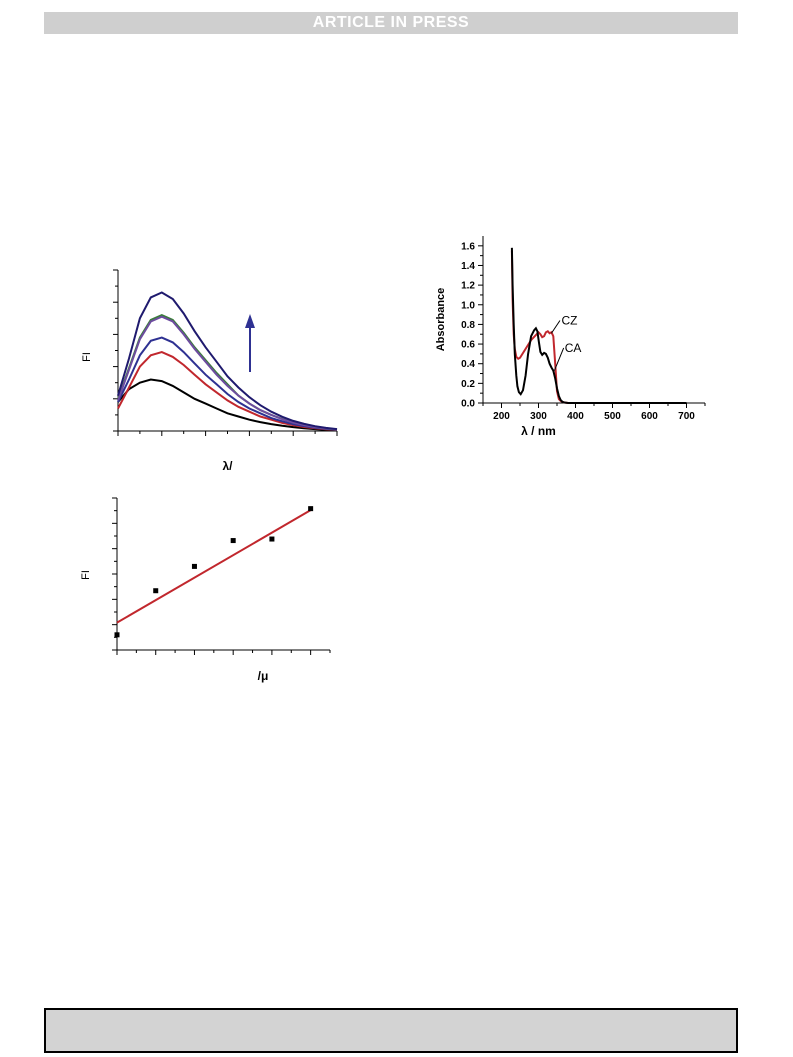 This screenshot has width=793, height=1057. I want to click on fluorescence-linear-fit-chart: FI/μ, so click(205, 590).